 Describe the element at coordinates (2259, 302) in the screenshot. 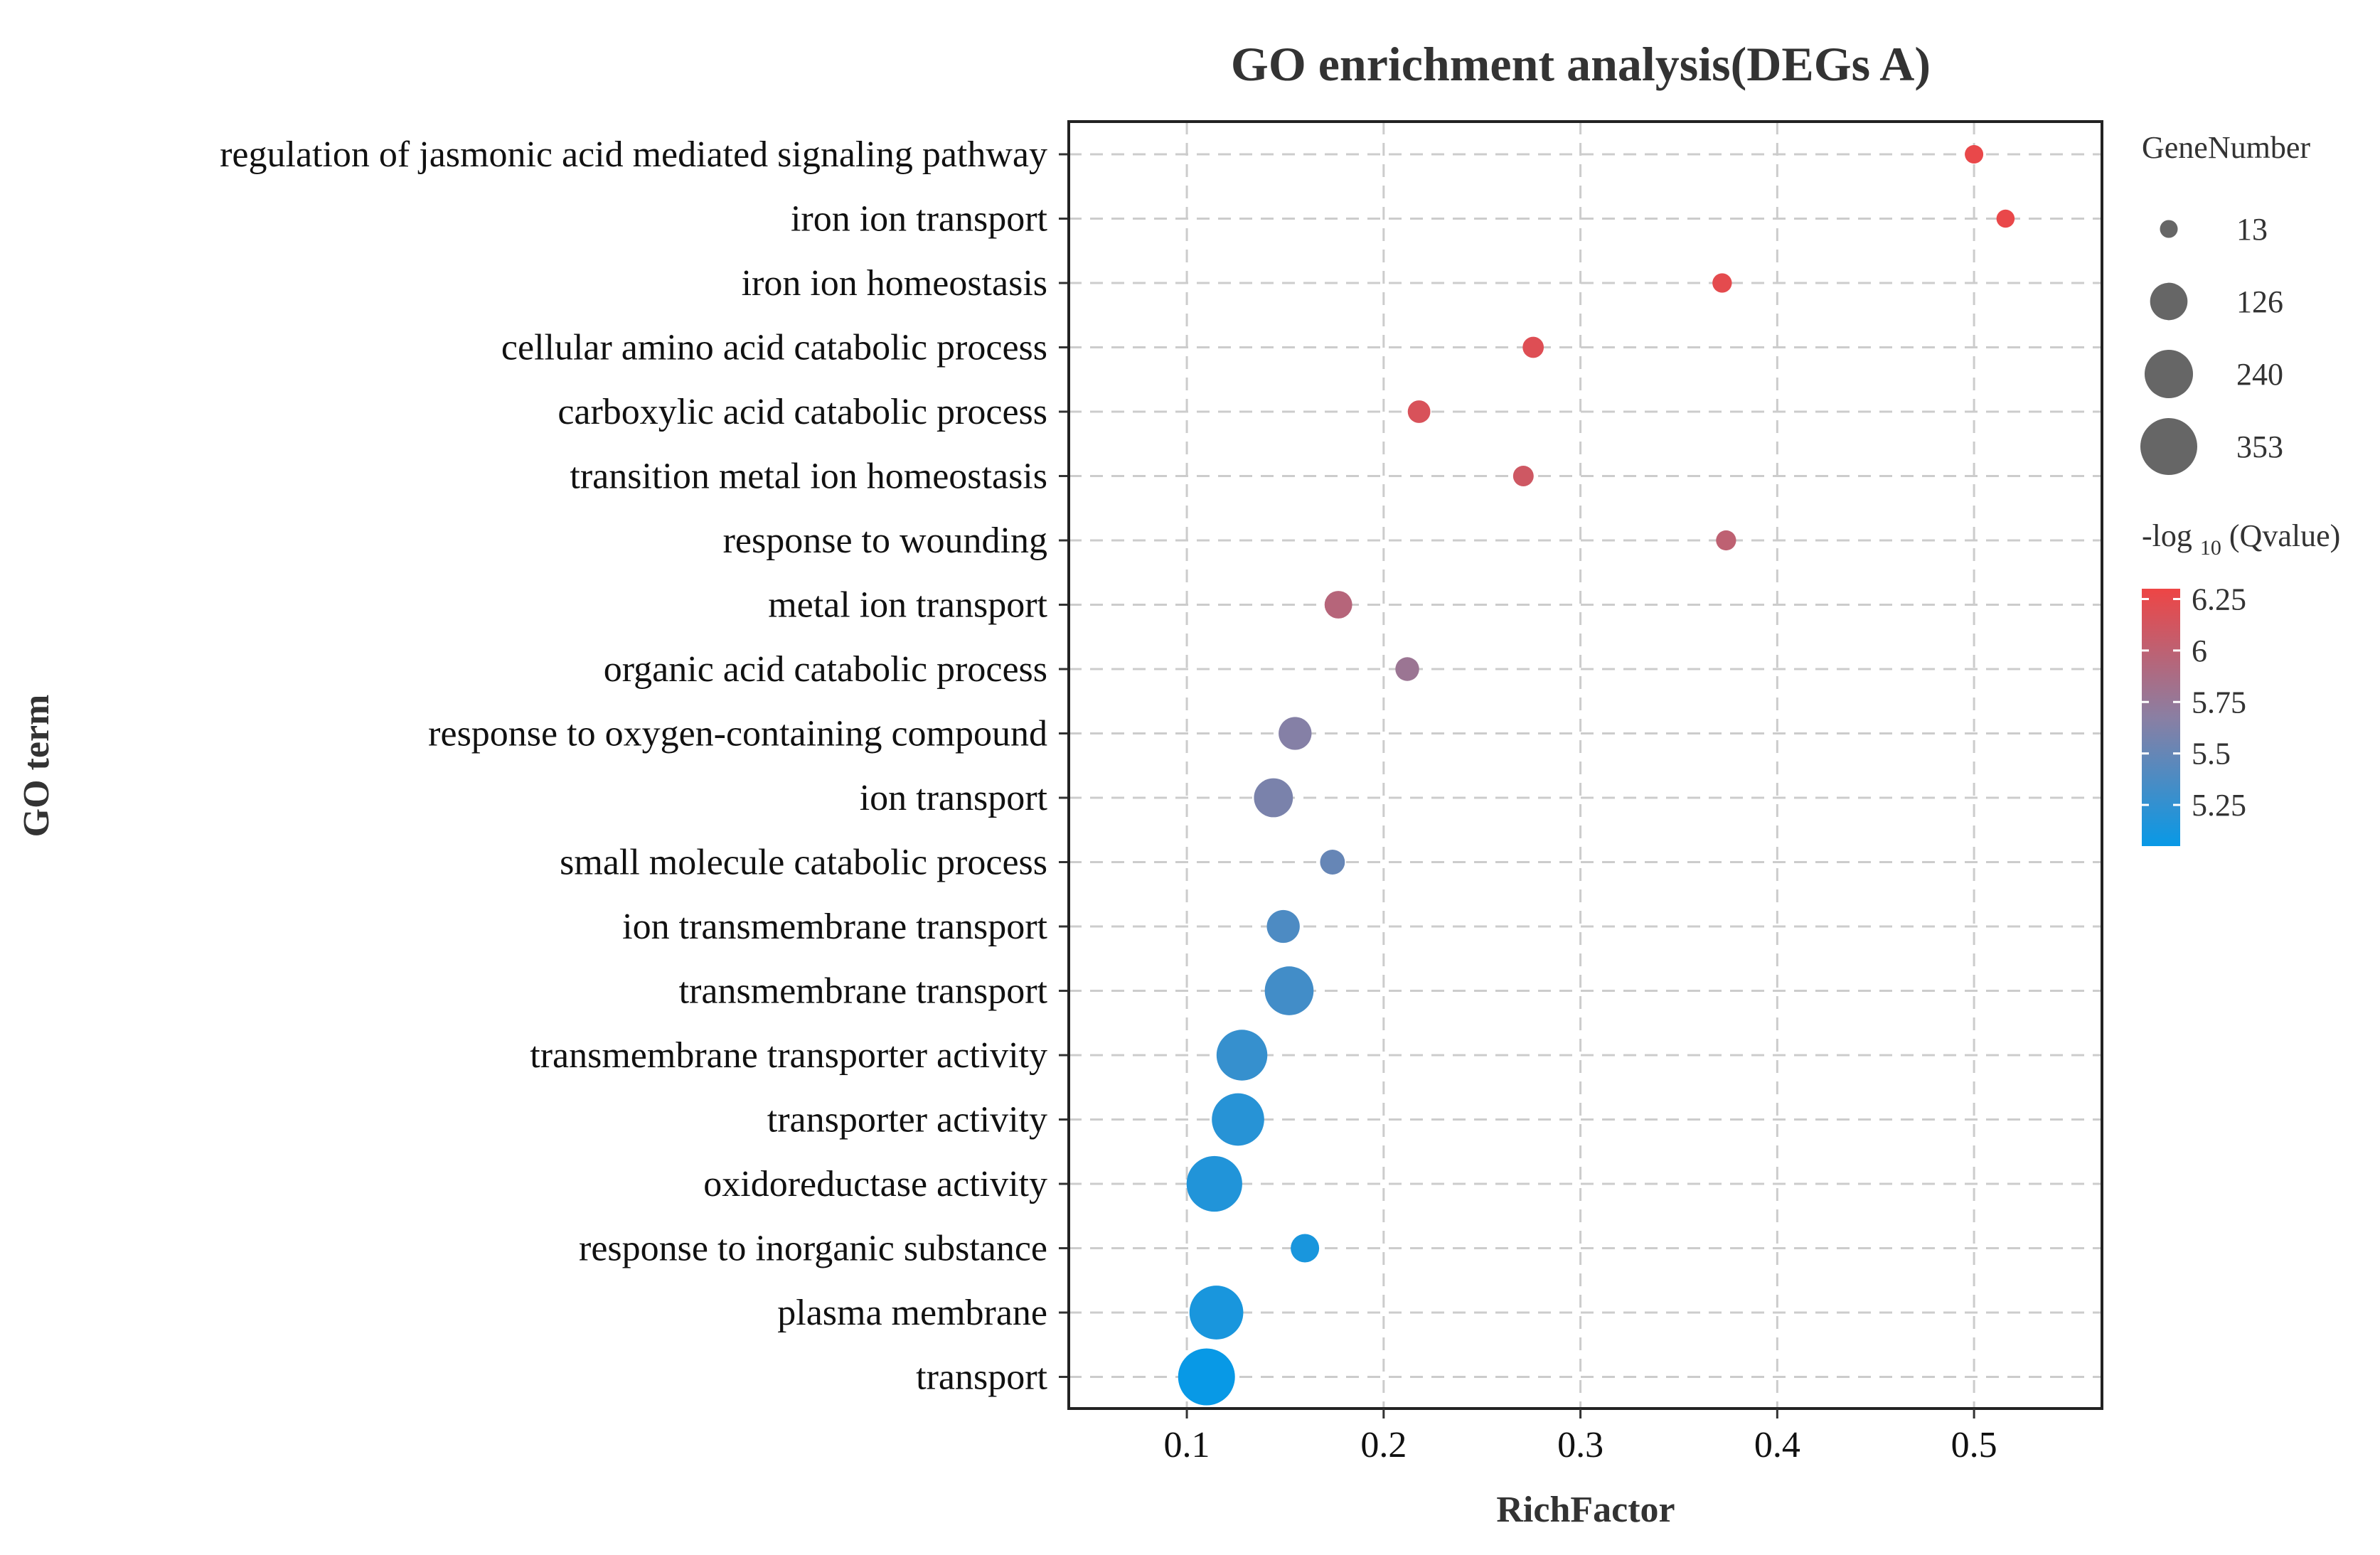

I see `size-legend-label: 126` at that location.